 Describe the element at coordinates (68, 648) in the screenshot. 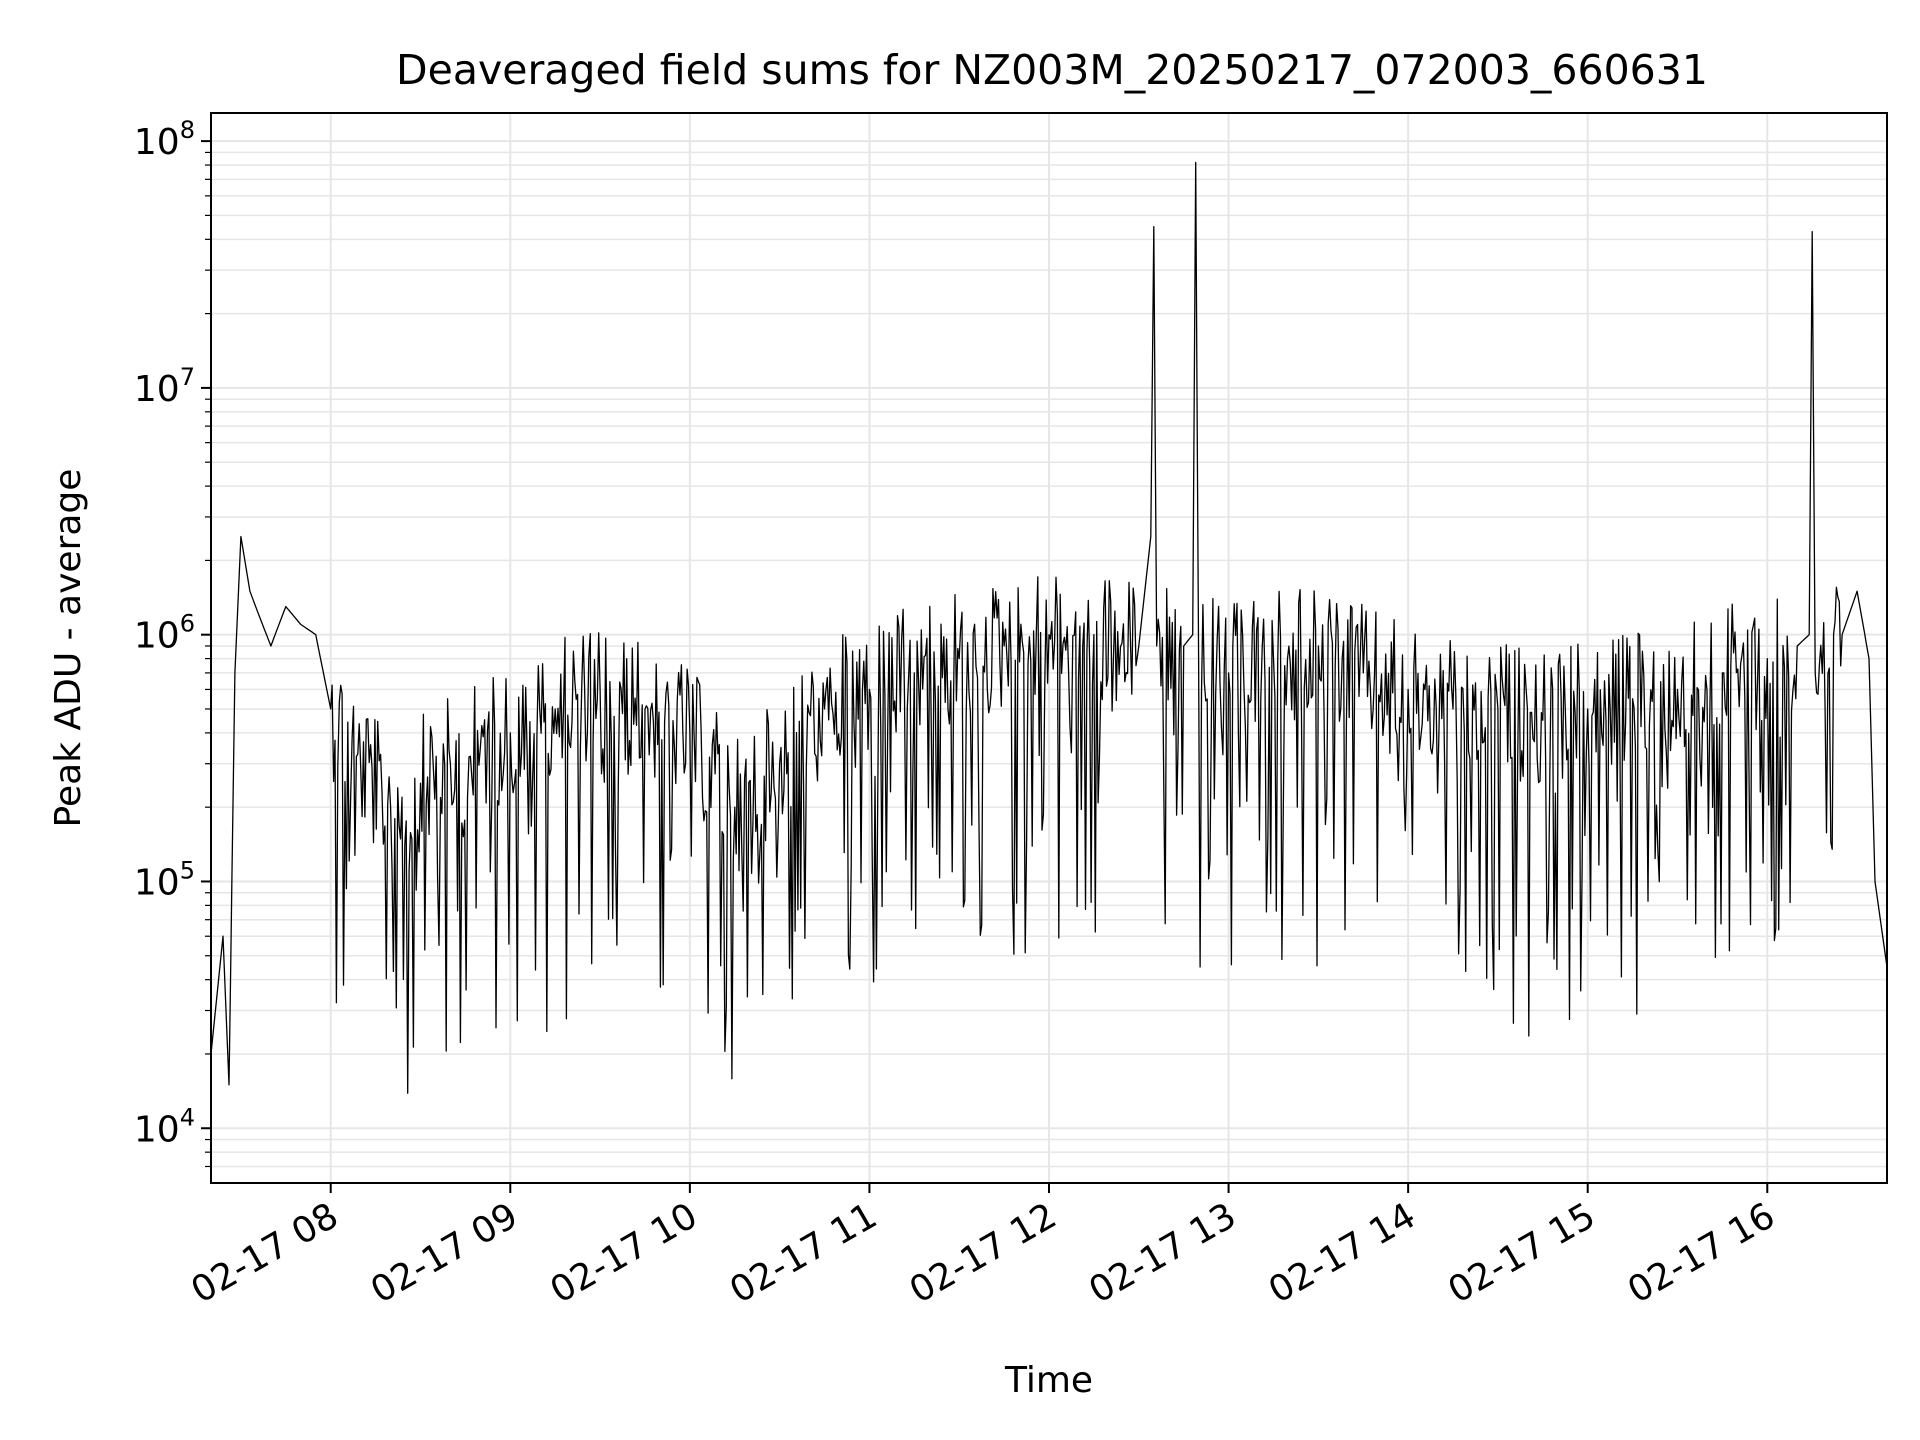

I see `y-axis-label: Peak ADU - average` at that location.